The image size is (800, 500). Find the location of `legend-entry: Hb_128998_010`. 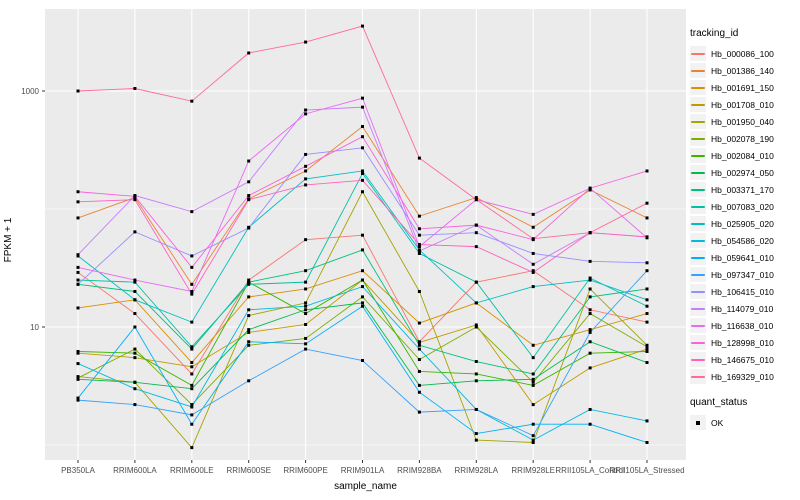

legend-entry: Hb_128998_010 is located at coordinates (745, 342).